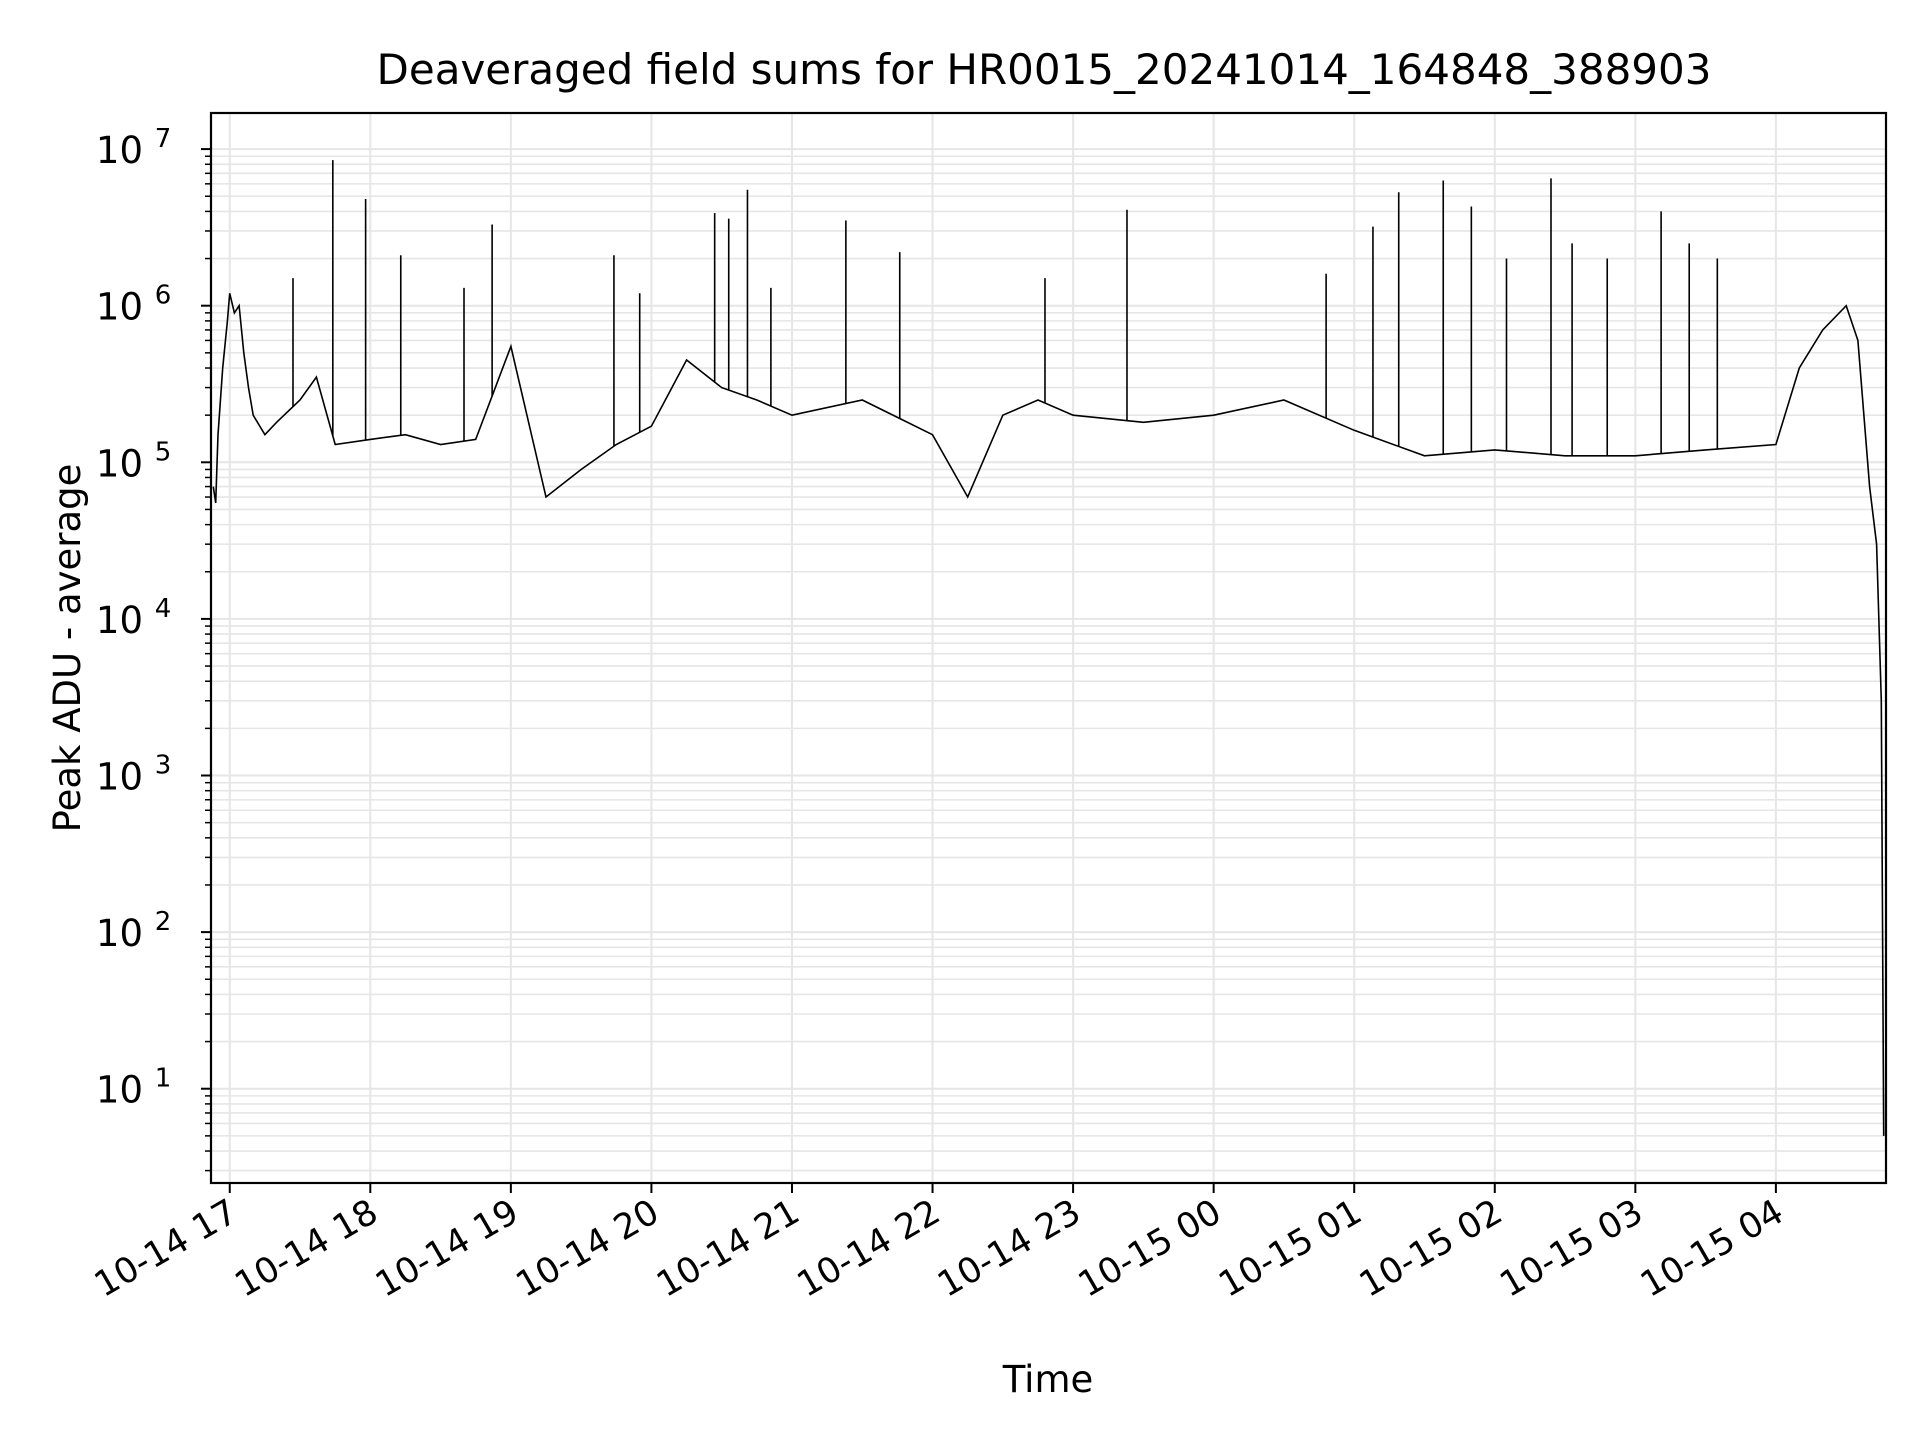 Image resolution: width=1920 pixels, height=1440 pixels. Describe the element at coordinates (163, 452) in the screenshot. I see `y-tick-exponent: 5` at that location.